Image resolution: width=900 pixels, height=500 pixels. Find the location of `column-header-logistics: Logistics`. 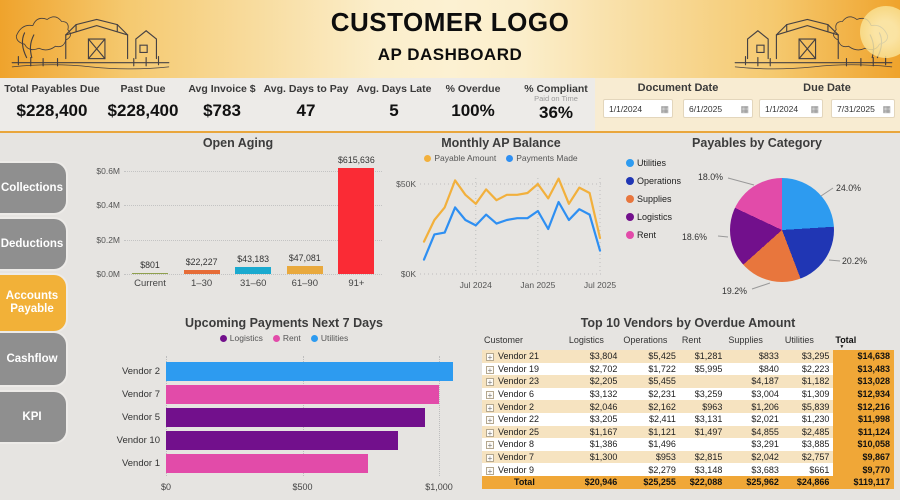

column-header-logistics: Logistics is located at coordinates (586, 340).